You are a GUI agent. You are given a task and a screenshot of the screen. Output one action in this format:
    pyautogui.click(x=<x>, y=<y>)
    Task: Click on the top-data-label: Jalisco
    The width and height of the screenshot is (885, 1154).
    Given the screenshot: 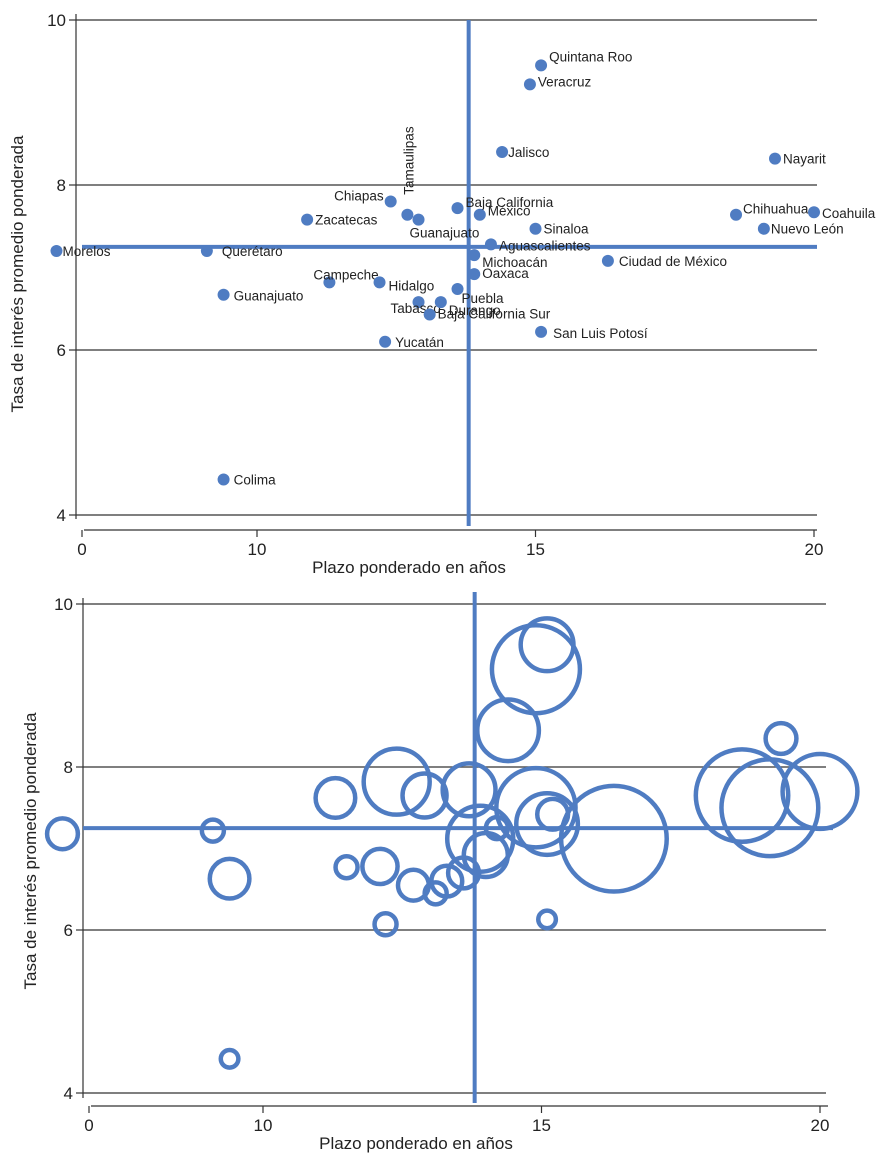 What is the action you would take?
    pyautogui.click(x=528, y=152)
    